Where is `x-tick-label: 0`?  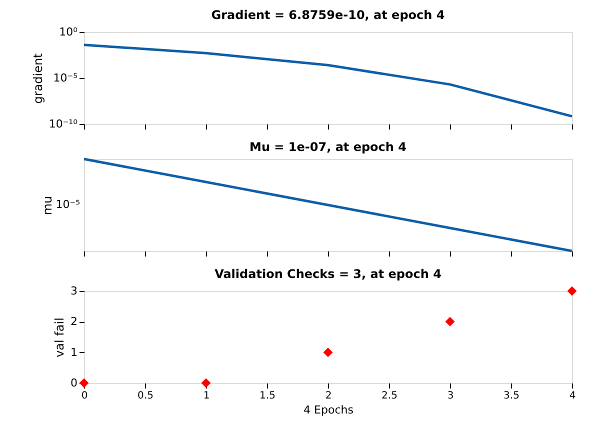
x-tick-label: 0 is located at coordinates (84, 396).